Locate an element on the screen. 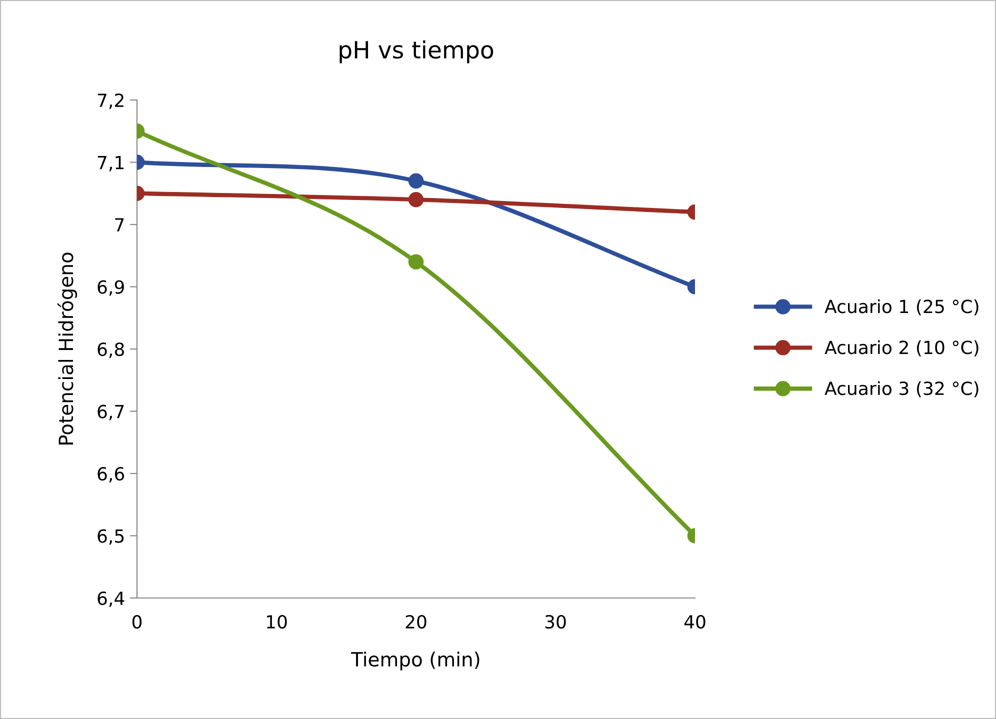  y-tick-label: 6,4 is located at coordinates (111, 599).